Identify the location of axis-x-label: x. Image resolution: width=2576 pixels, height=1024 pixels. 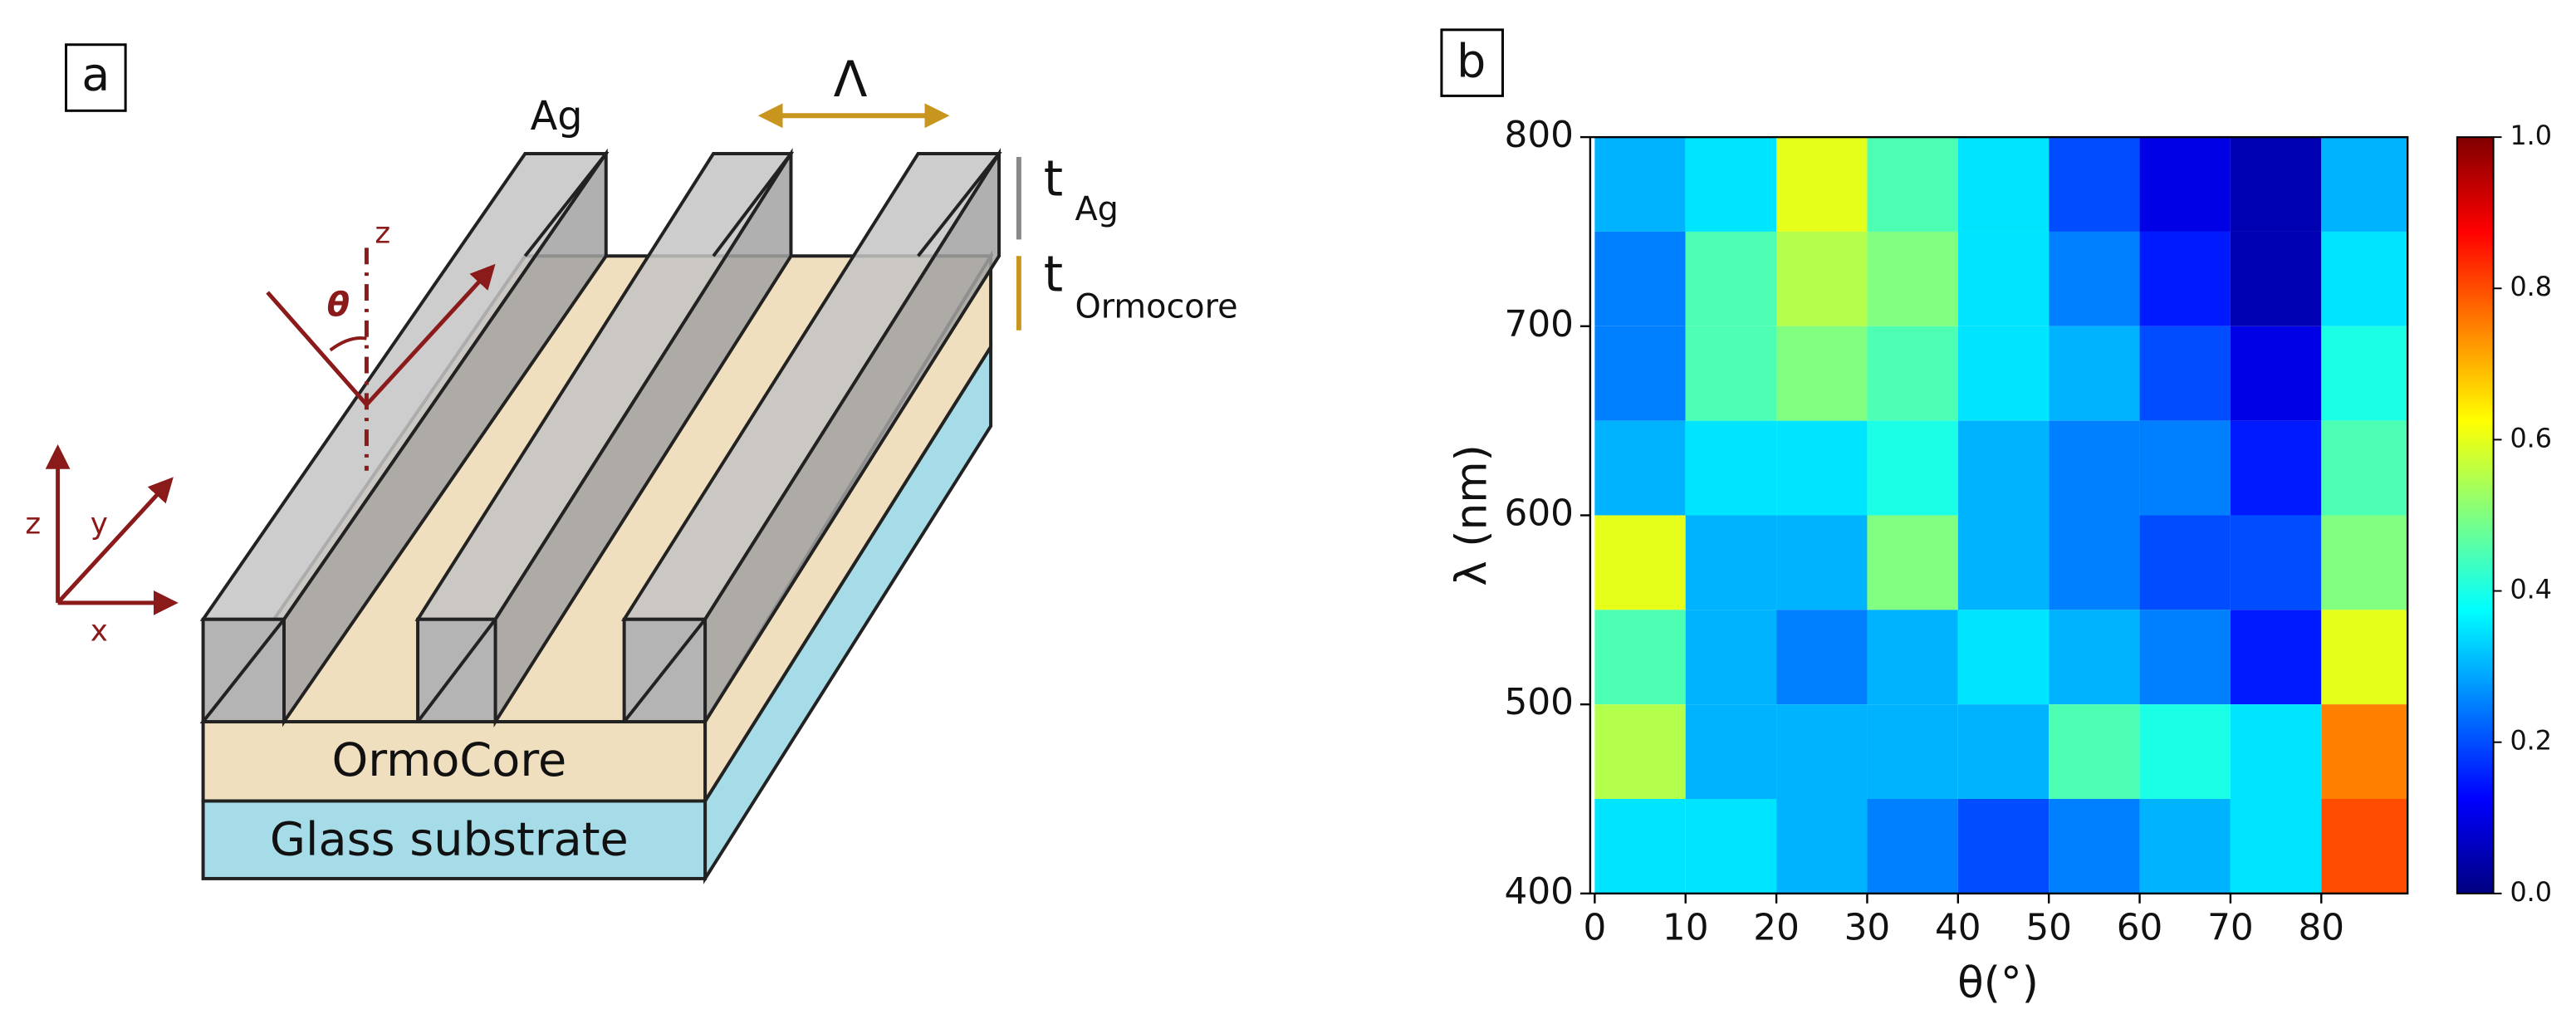
(100, 632).